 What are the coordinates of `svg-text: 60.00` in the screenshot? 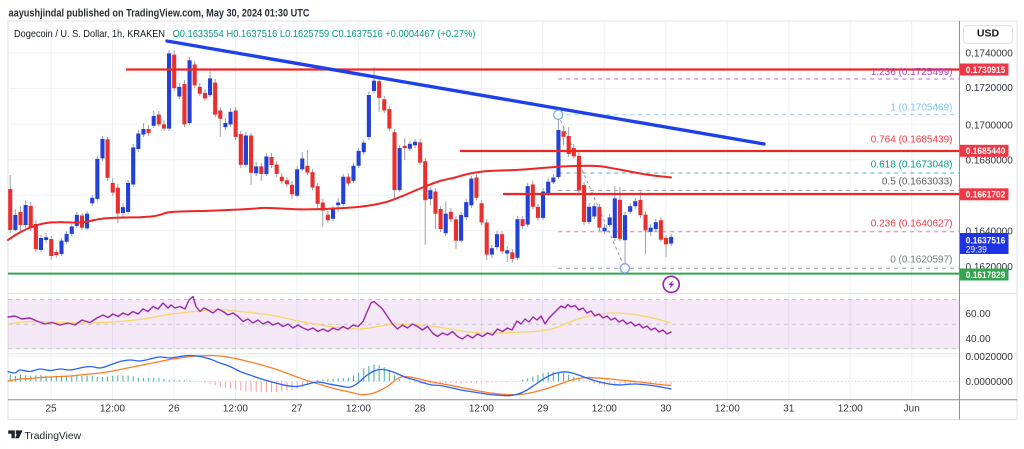 It's located at (978, 314).